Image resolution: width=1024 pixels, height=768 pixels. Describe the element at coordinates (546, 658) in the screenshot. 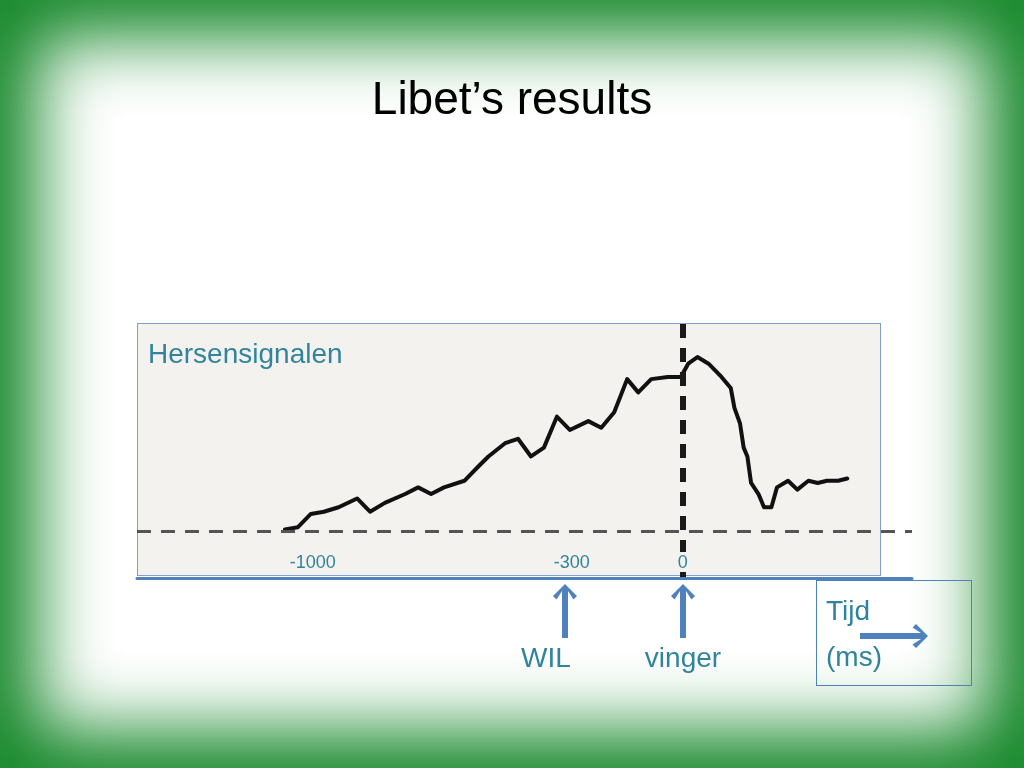

I see `text: WIL` at that location.